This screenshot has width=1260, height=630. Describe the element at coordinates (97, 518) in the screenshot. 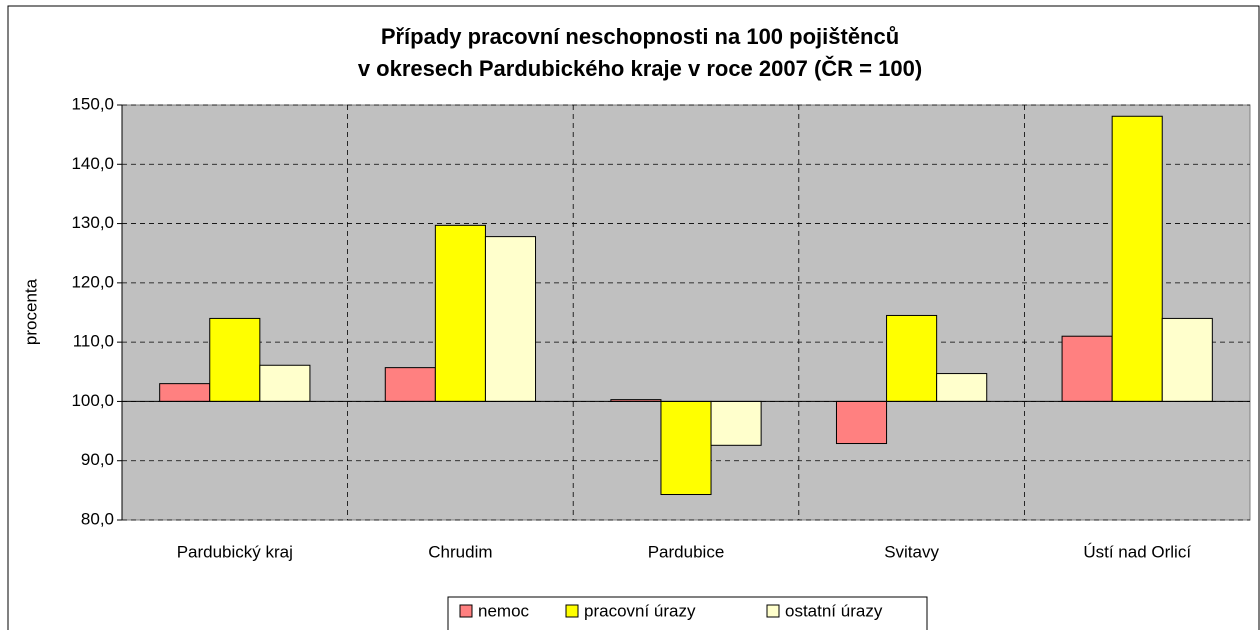

I see `y-tick-label: 80,0` at that location.